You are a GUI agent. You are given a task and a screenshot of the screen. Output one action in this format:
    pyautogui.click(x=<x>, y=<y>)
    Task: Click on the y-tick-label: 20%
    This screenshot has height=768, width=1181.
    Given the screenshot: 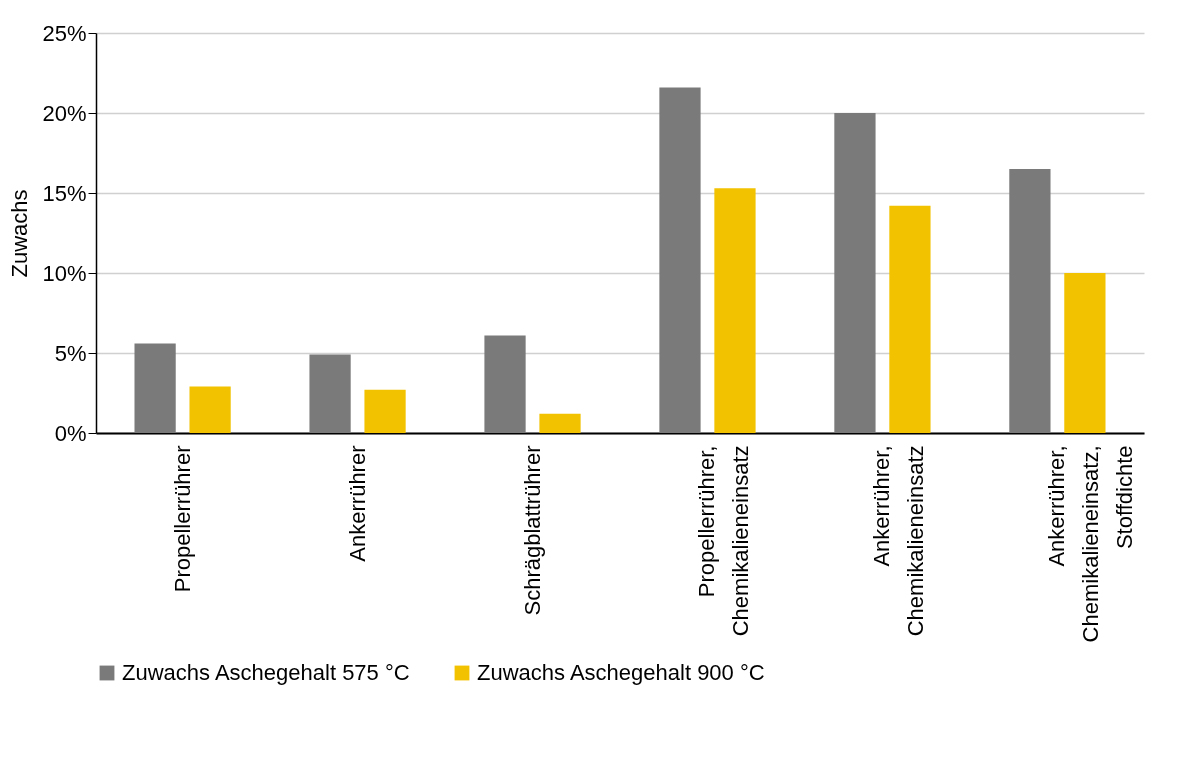 What is the action you would take?
    pyautogui.click(x=64, y=113)
    